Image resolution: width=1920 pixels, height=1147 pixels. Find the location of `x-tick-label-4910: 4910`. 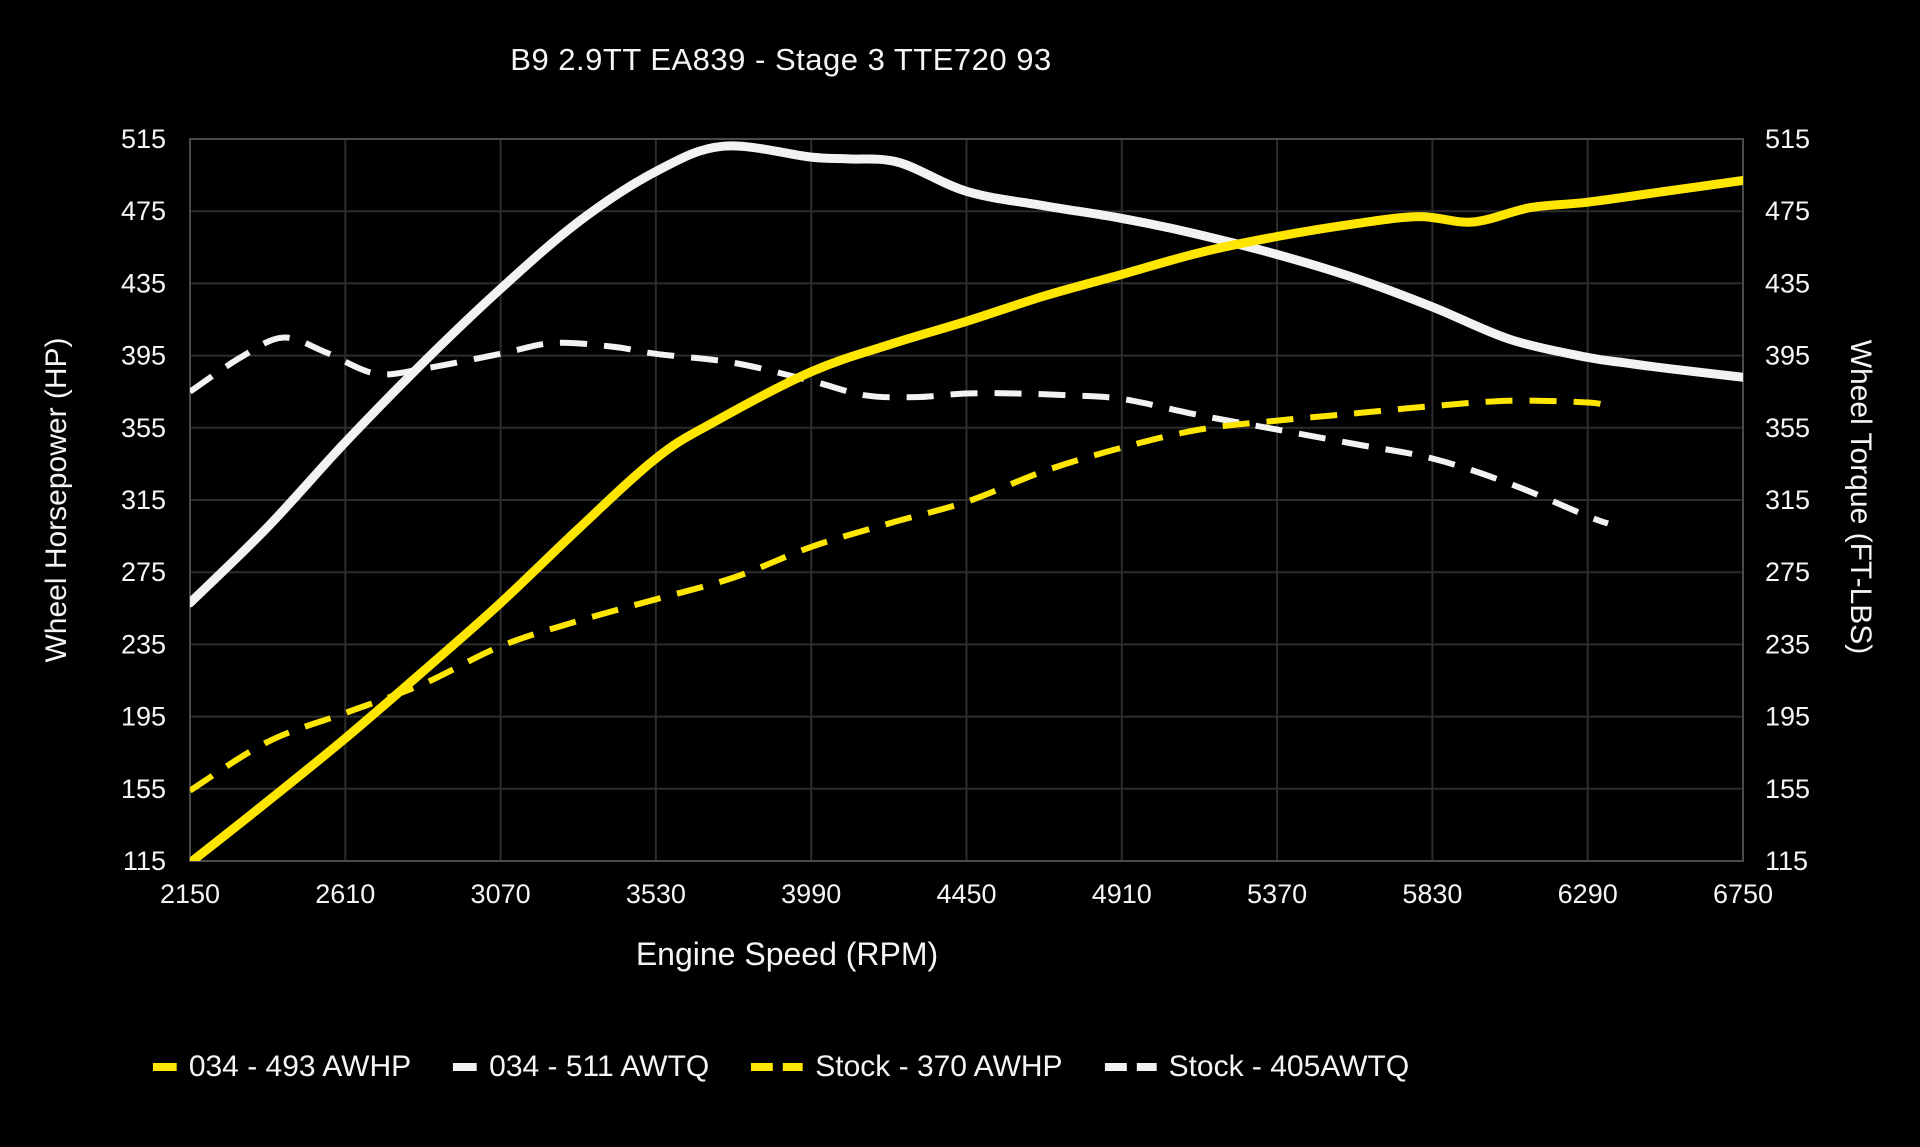

x-tick-label-4910: 4910 is located at coordinates (1122, 894).